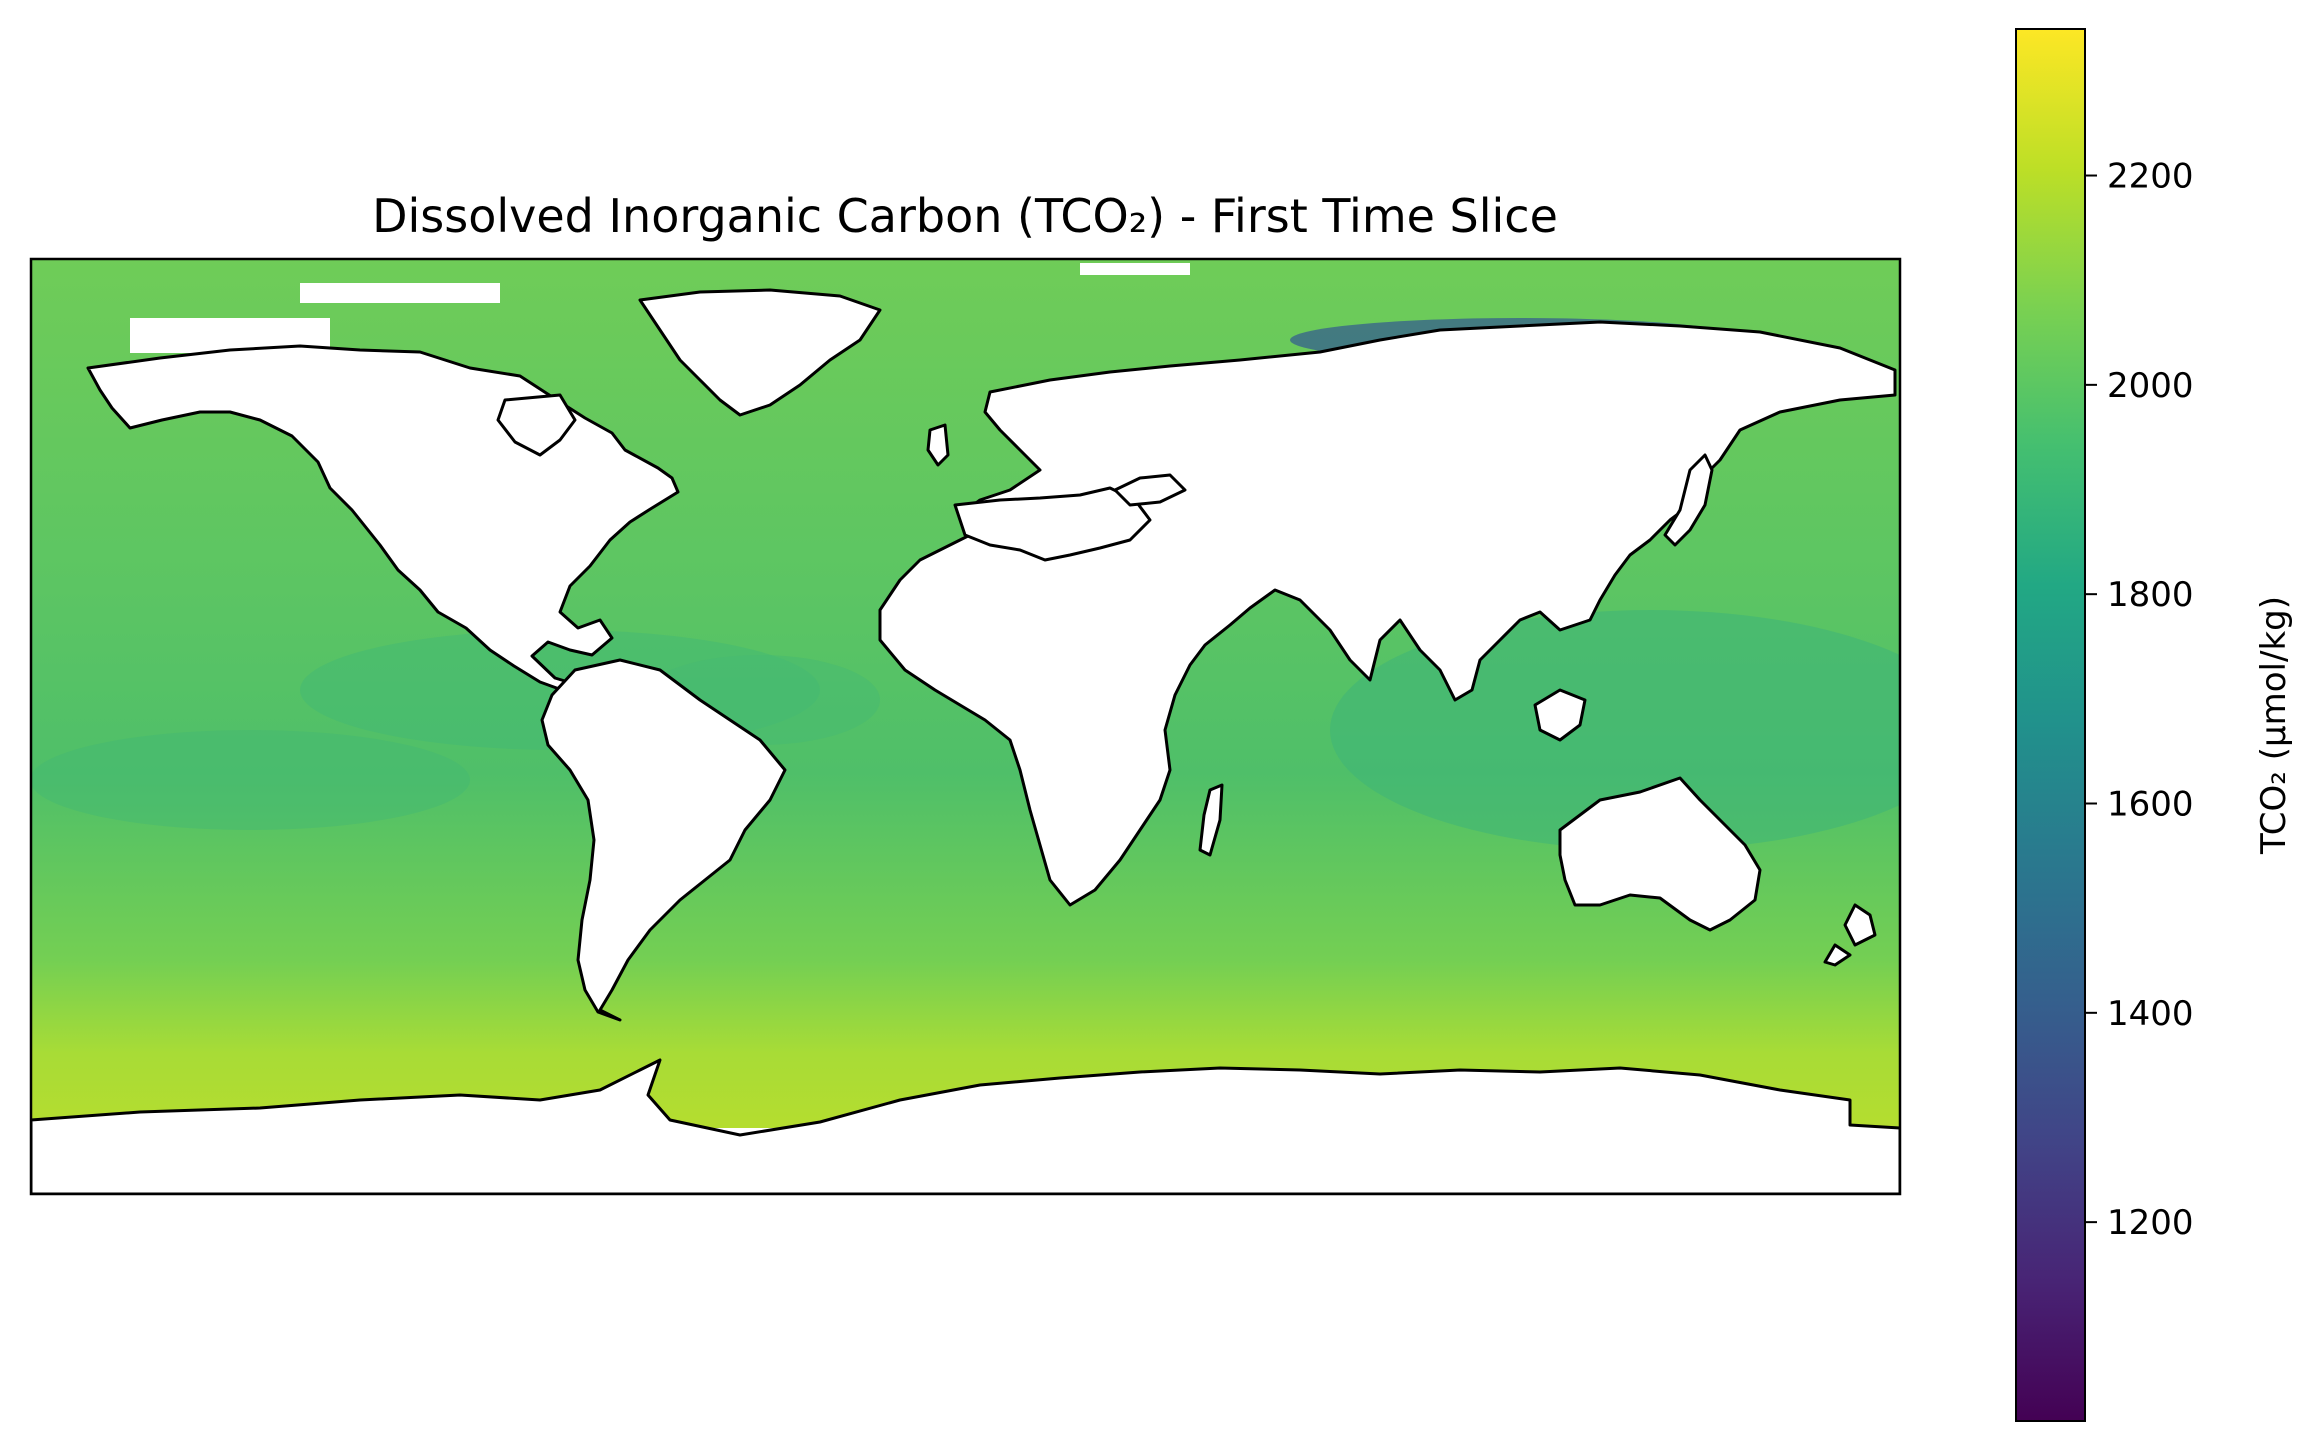 The height and width of the screenshot is (1446, 2297). I want to click on colorbar-tick-label: 2000, so click(2150, 386).